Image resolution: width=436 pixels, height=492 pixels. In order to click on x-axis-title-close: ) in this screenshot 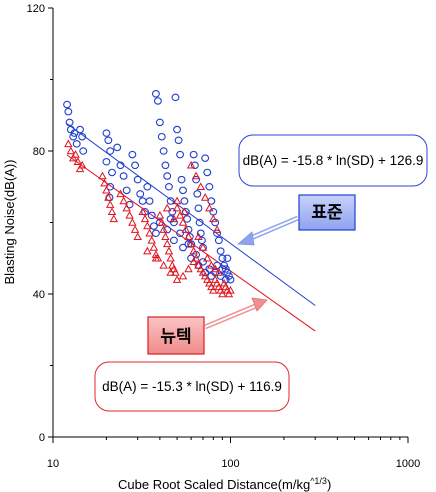, I will do `click(329, 484)`.